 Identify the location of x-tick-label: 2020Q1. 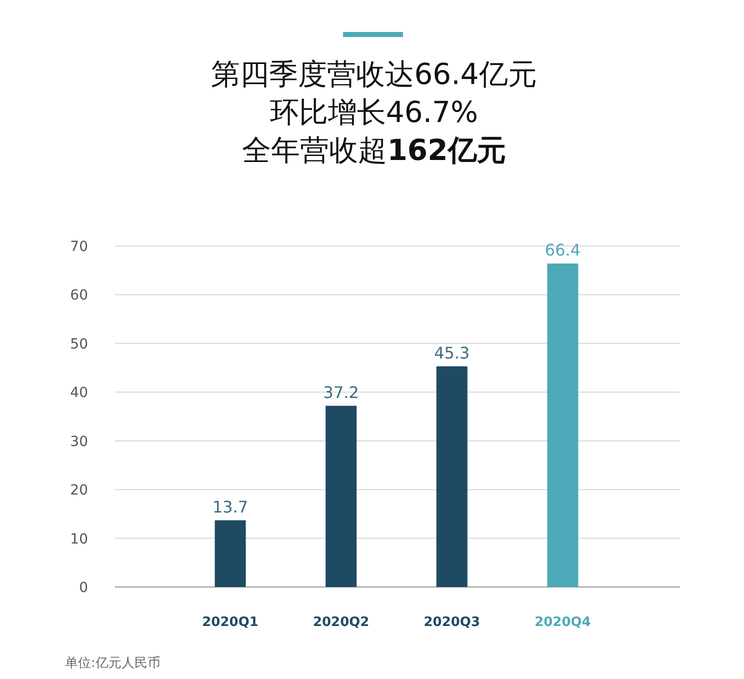
(230, 622).